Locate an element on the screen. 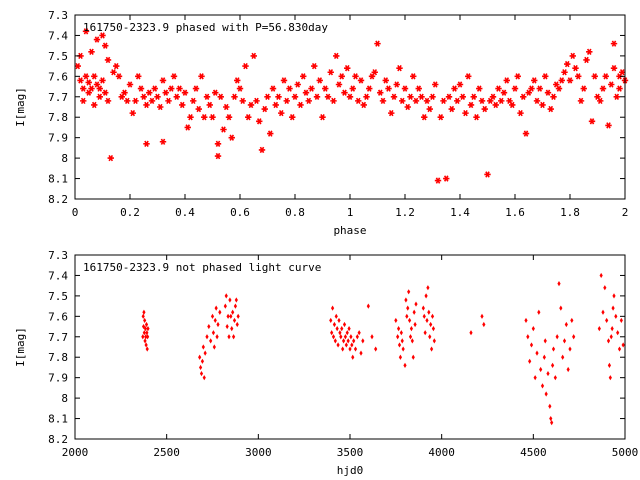 Image resolution: width=640 pixels, height=480 pixels. phased-chart-title: 161750-2323.9 phased with P=56.830day is located at coordinates (205, 27).